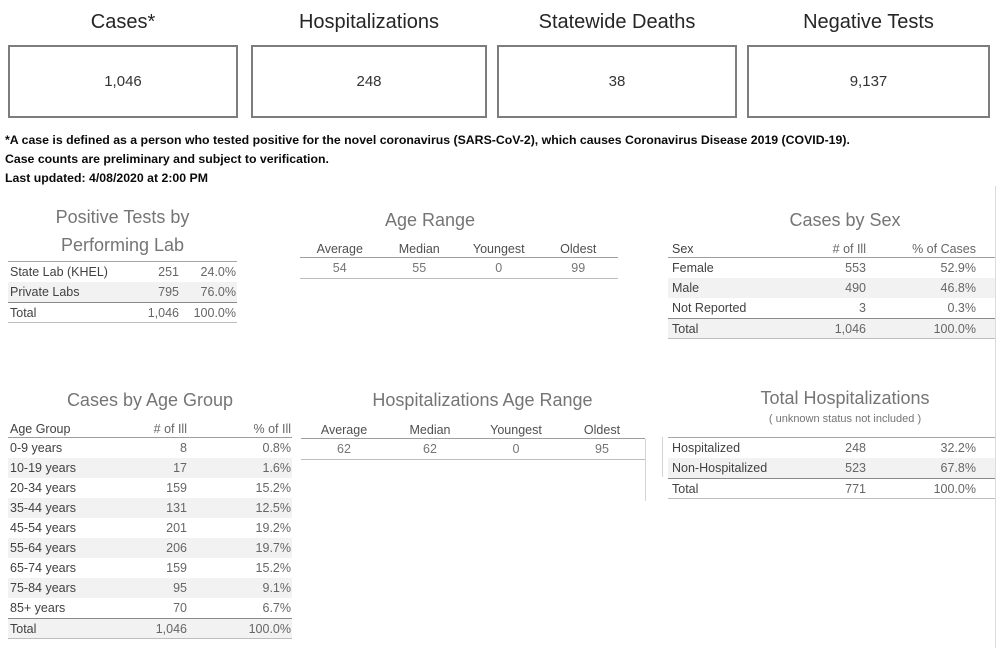  I want to click on table-cell: 3, so click(862, 308).